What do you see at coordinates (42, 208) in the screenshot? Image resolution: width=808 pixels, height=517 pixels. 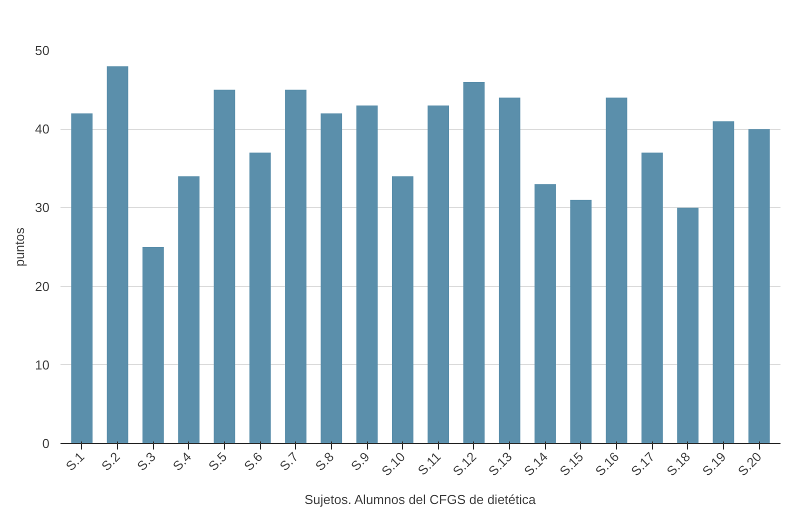 I see `y-tick-label: 30` at bounding box center [42, 208].